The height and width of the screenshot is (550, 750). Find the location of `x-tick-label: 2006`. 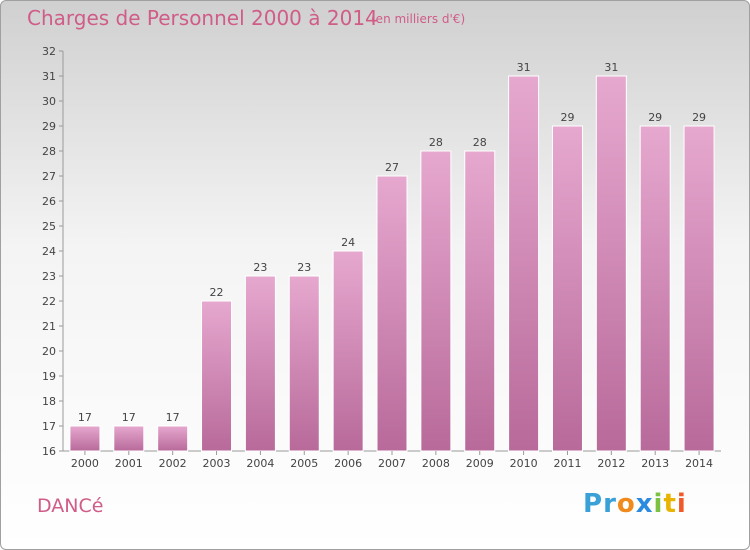

x-tick-label: 2006 is located at coordinates (348, 463).